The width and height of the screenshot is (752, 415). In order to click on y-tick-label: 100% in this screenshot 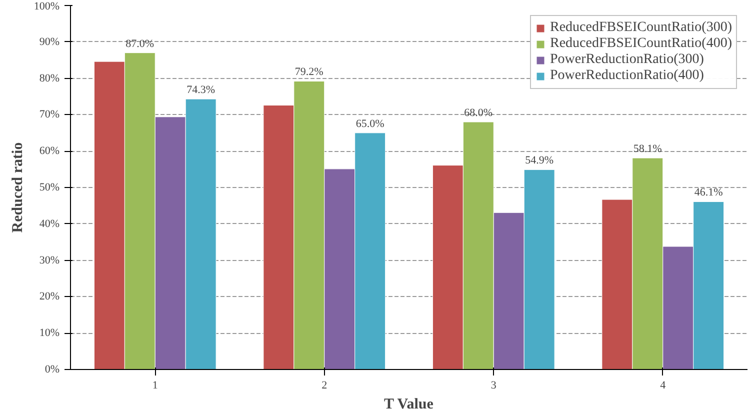, I will do `click(47, 6)`.